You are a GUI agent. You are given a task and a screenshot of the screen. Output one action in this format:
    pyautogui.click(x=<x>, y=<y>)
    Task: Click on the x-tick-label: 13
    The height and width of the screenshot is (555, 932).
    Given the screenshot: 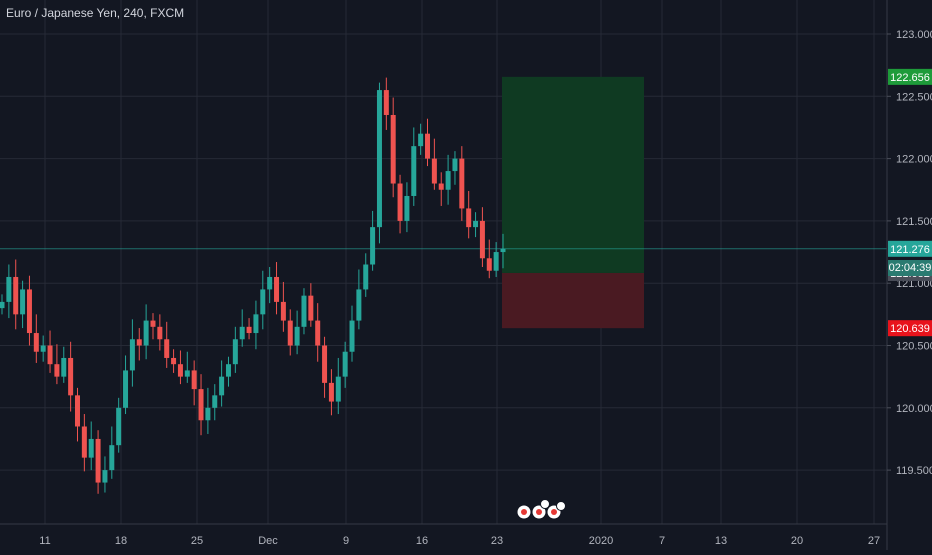 What is the action you would take?
    pyautogui.click(x=721, y=541)
    